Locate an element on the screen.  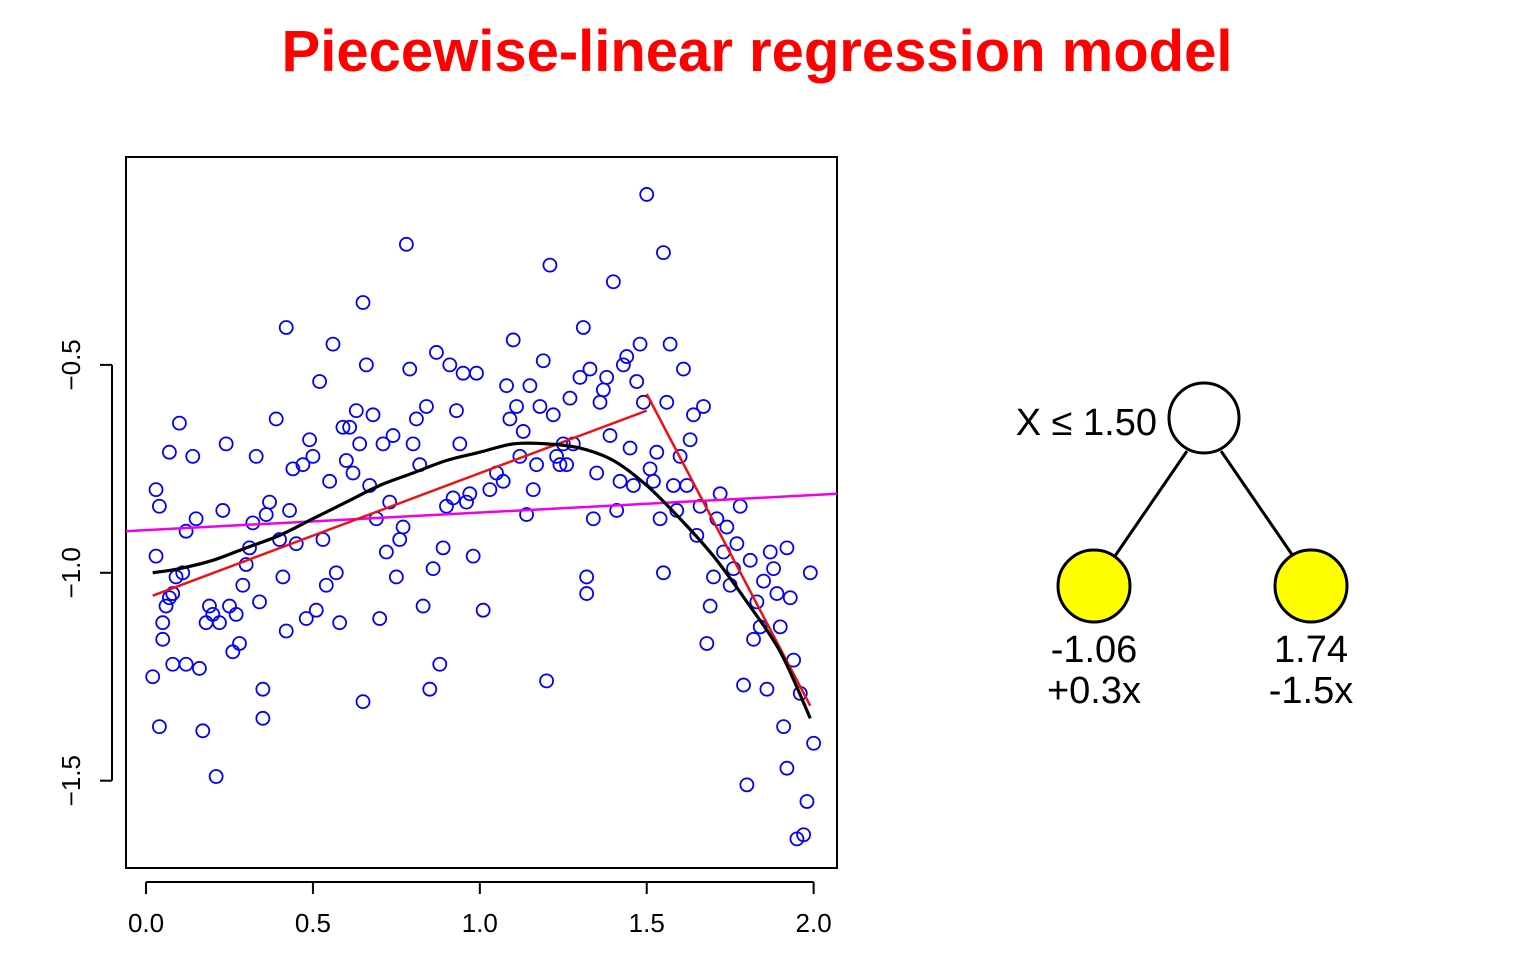
tree-edge-right is located at coordinates (1257, 503).